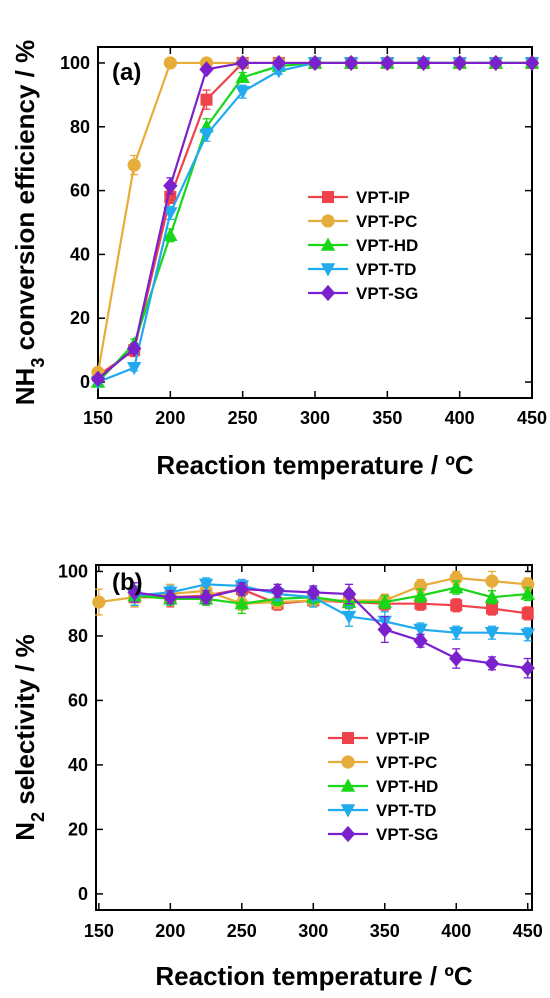 The width and height of the screenshot is (550, 998). I want to click on y-tick-label: 20, so click(80, 318).